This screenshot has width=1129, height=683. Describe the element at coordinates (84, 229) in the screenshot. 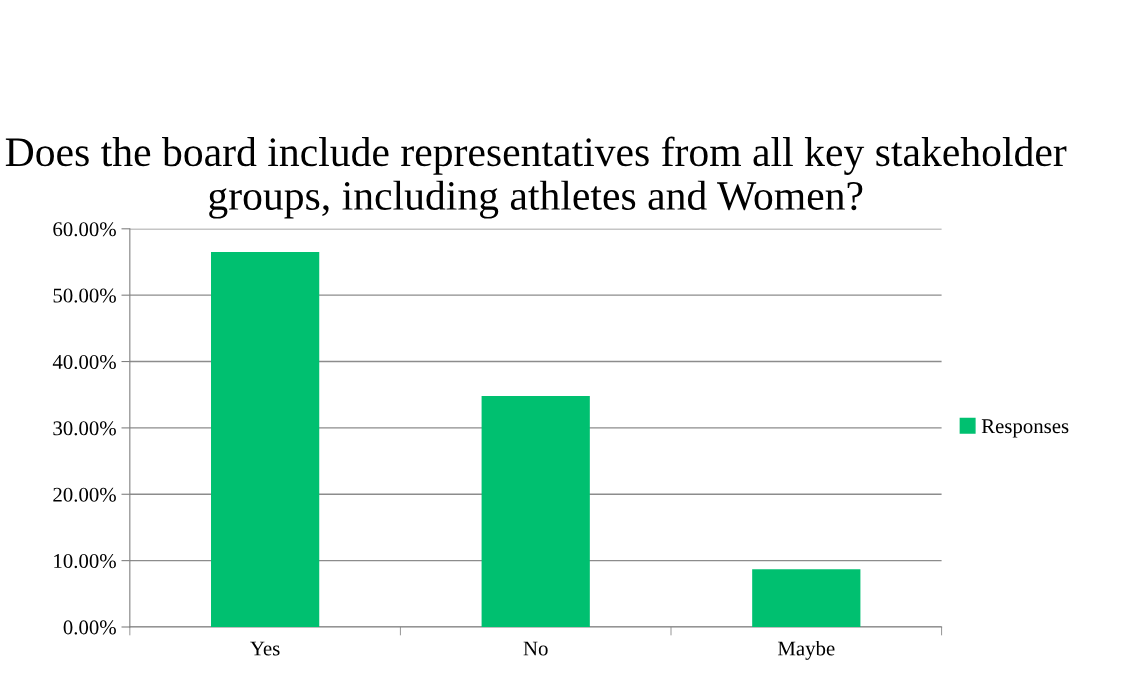

I see `y-tick-label: 60.00%` at that location.